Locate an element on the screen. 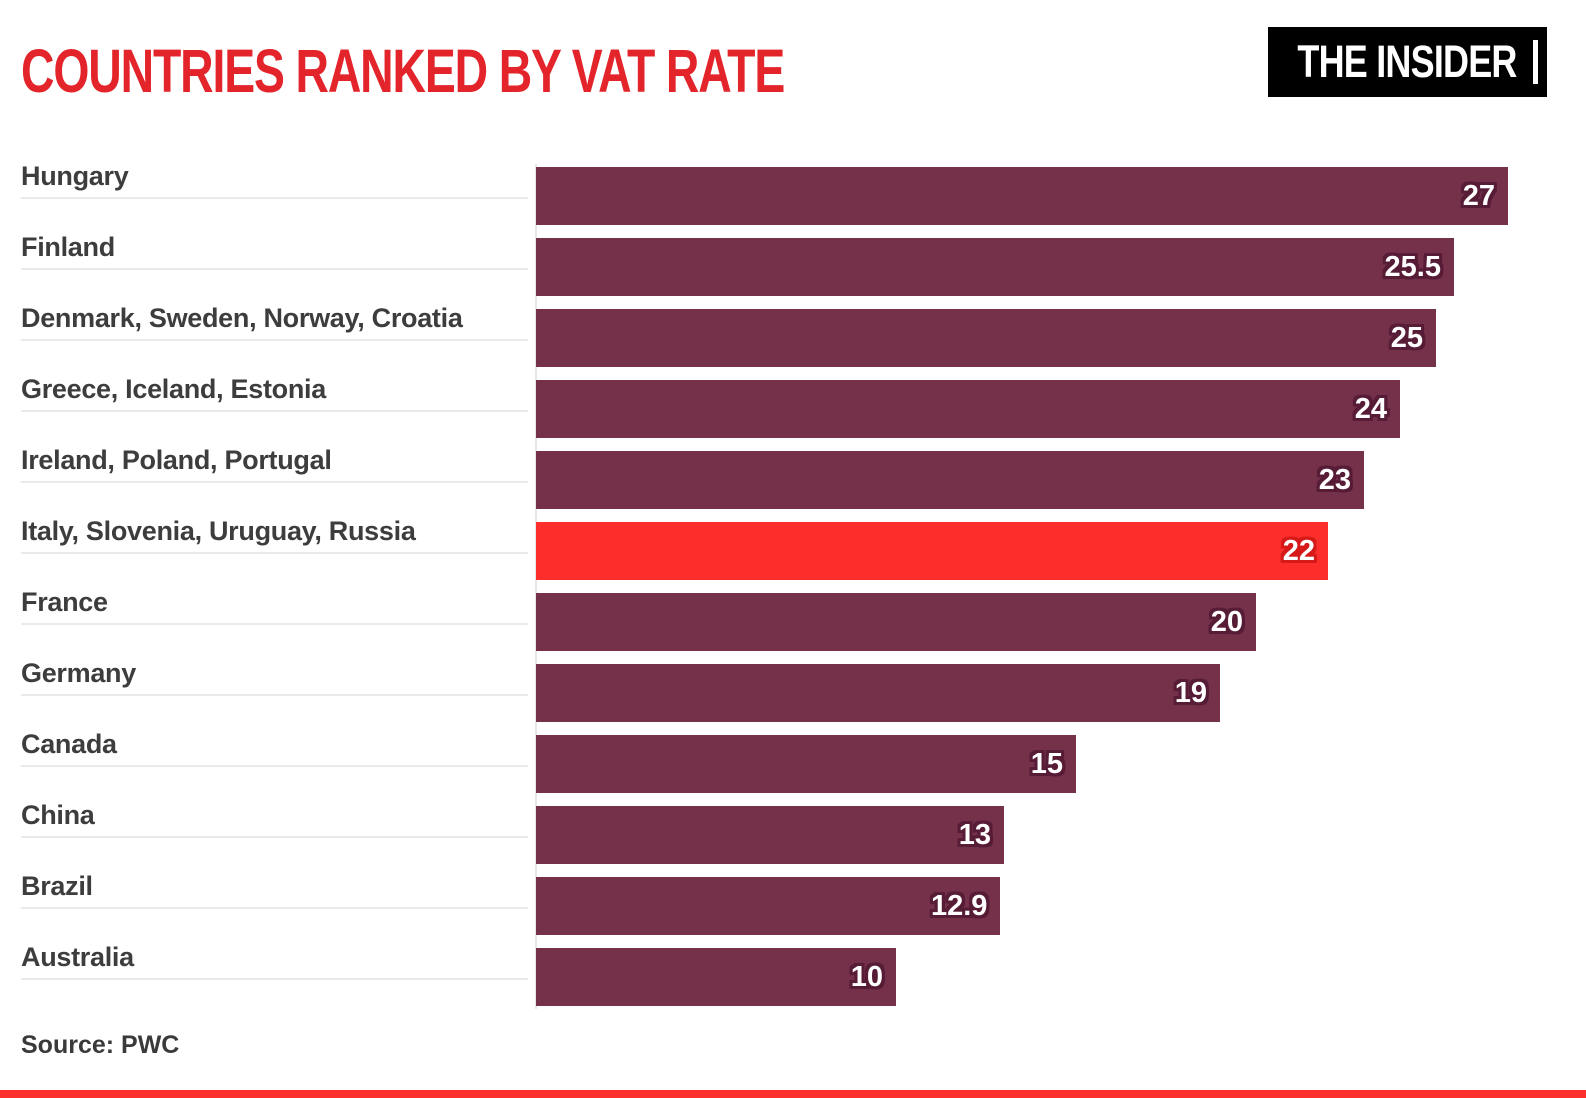 This screenshot has height=1098, width=1586. category-label-cell: Greece, Iceland, Estonia is located at coordinates (274, 393).